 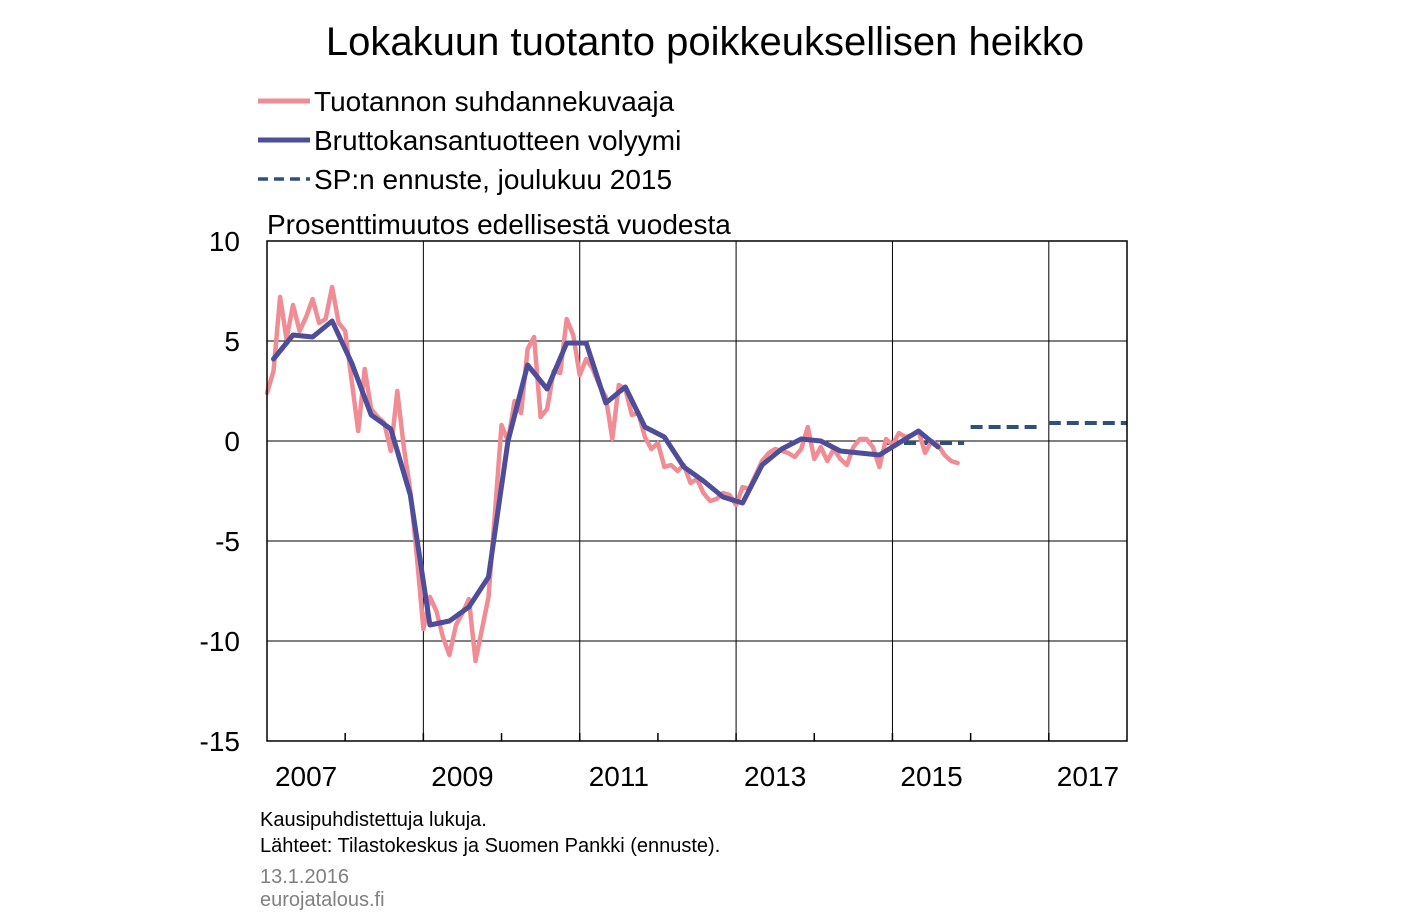 What do you see at coordinates (220, 641) in the screenshot?
I see `y-tick-label: -10` at bounding box center [220, 641].